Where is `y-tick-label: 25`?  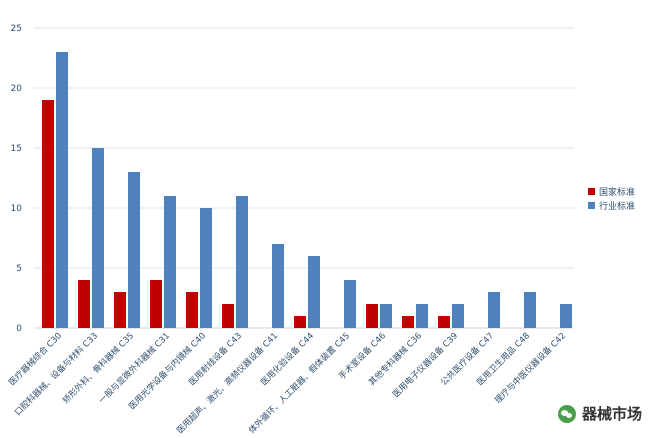 y-tick-label: 25 is located at coordinates (16, 29).